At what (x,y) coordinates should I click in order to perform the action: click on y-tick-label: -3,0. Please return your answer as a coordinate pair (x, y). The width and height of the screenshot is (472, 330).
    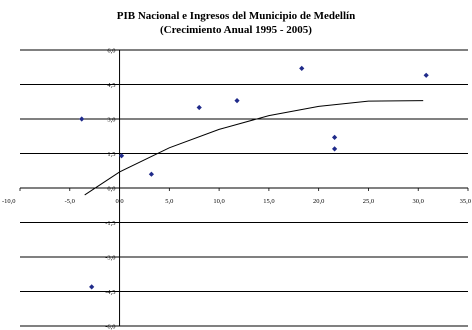
    Looking at the image, I should click on (110, 258).